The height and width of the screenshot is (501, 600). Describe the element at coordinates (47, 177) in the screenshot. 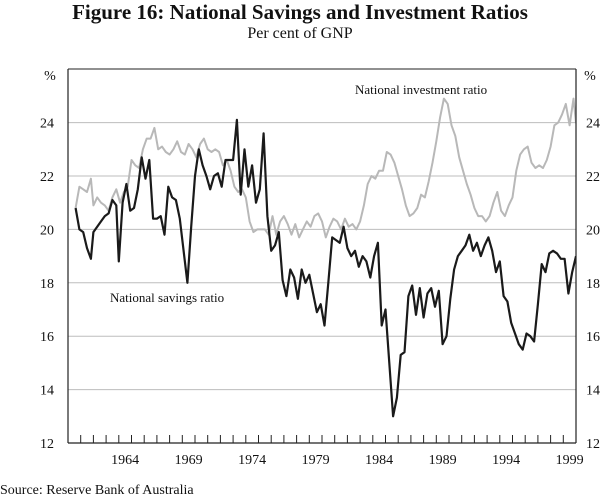

I see `y-tick-label-left: 22` at that location.